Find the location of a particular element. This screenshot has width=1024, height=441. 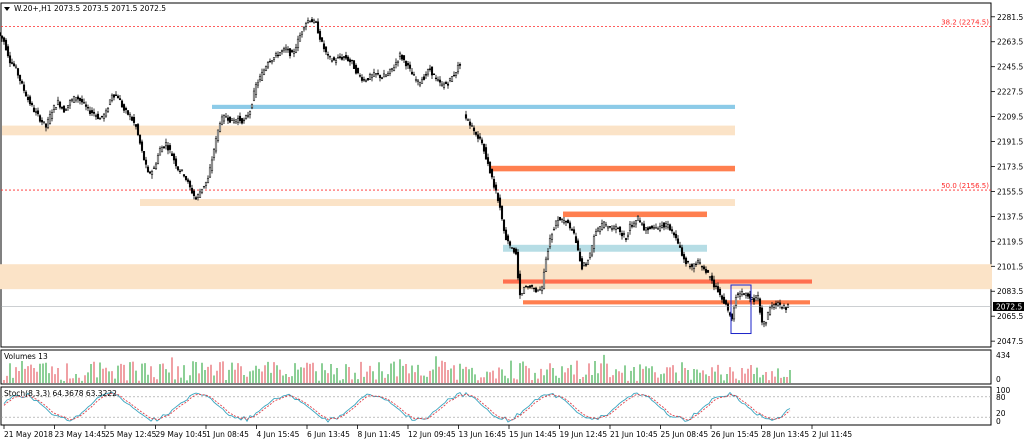

fibo-label-1: 50.0 (2156.5) is located at coordinates (965, 186).